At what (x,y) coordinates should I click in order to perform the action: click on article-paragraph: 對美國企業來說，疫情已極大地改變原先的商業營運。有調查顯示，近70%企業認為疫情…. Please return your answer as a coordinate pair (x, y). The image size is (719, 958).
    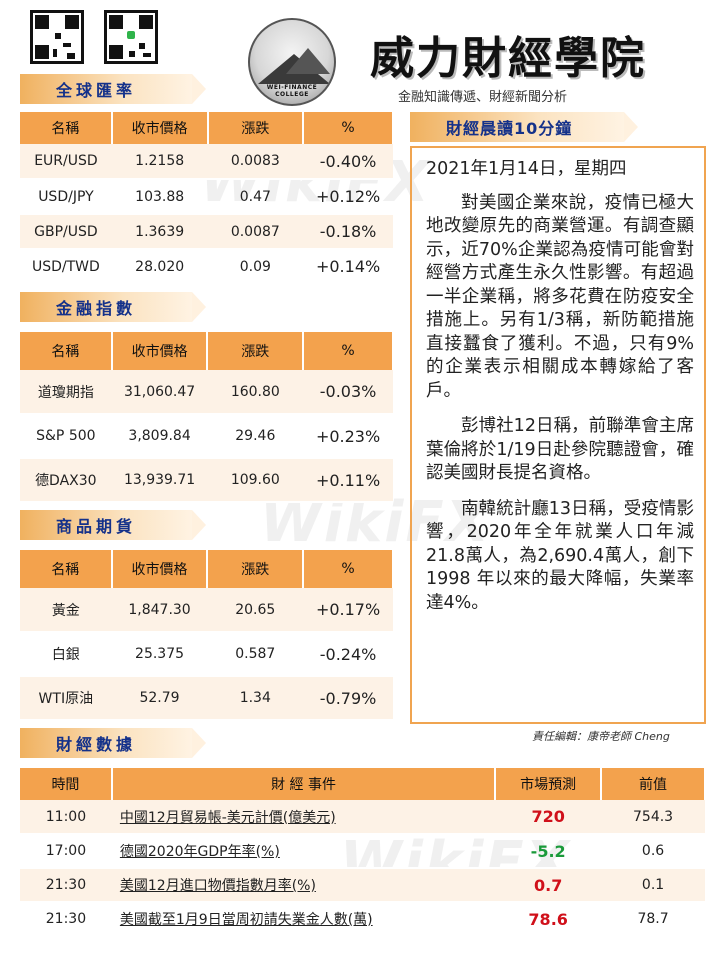
    Looking at the image, I should click on (560, 296).